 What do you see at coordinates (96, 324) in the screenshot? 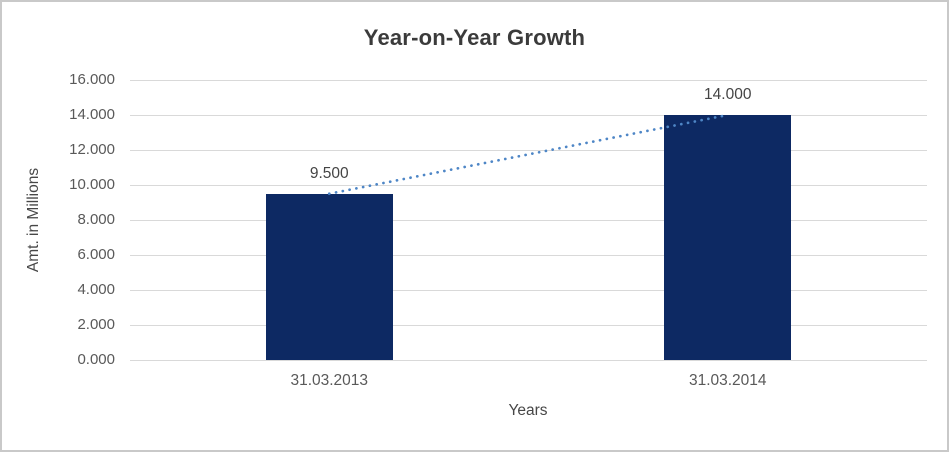
I see `y-tick-label: 2.000` at bounding box center [96, 324].